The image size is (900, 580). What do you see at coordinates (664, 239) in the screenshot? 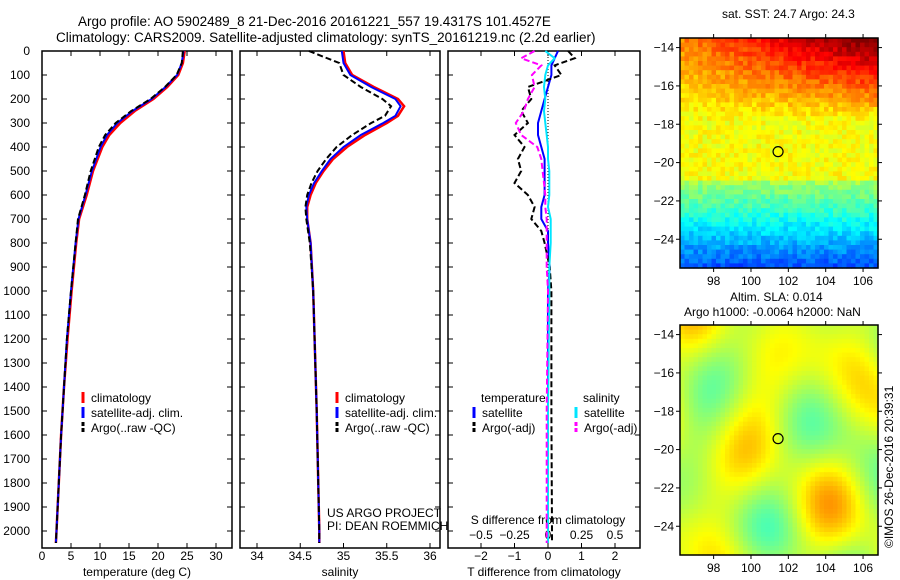
I see `map-y-tick-label: −24` at bounding box center [664, 239].